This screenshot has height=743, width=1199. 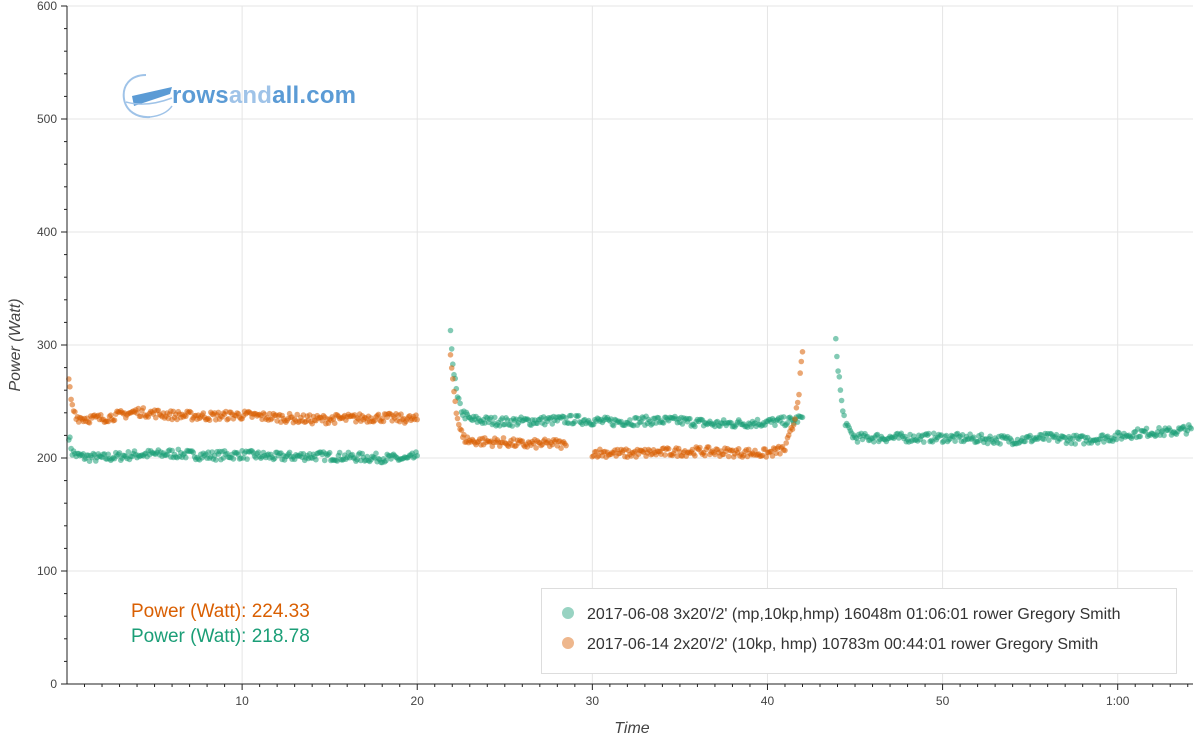 I want to click on y-tick-label: 0, so click(x=53, y=684).